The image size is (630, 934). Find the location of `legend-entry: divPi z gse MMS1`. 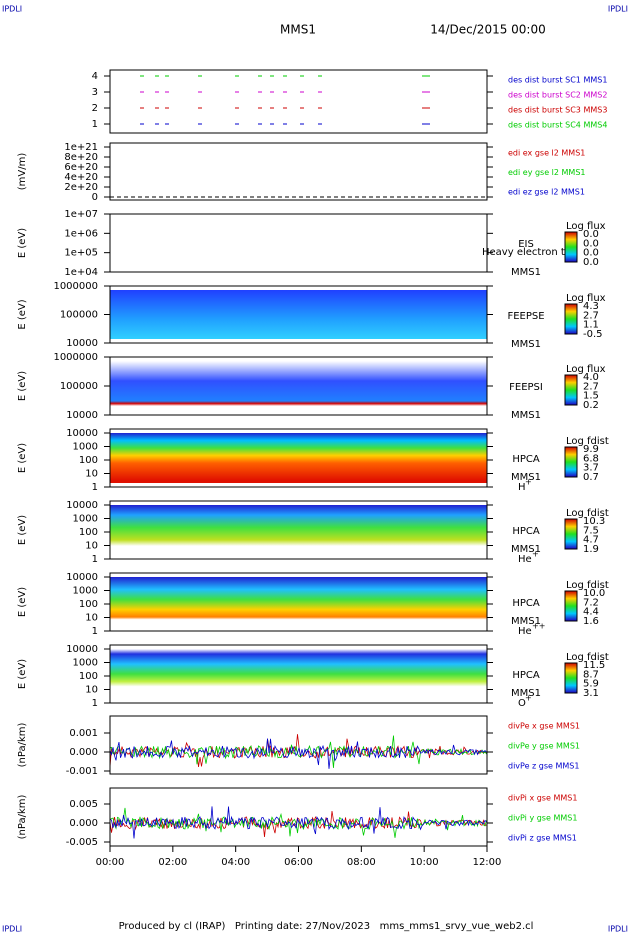

legend-entry: divPi z gse MMS1 is located at coordinates (542, 838).